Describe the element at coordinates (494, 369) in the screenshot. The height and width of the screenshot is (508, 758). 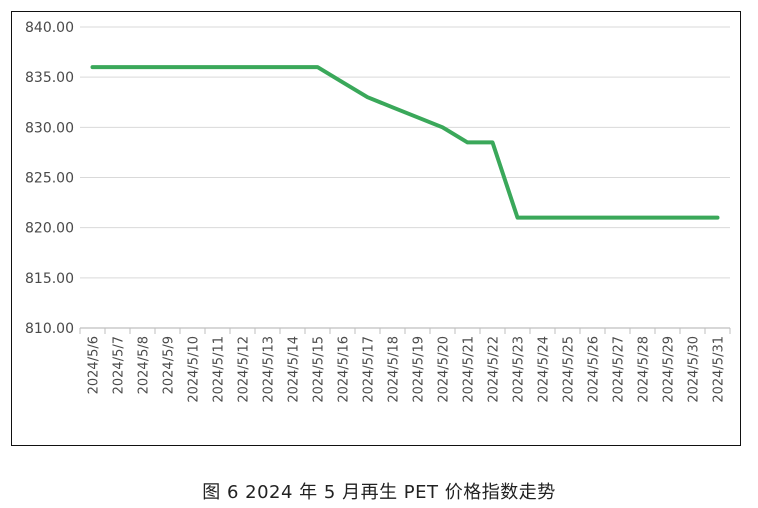
I see `x-tick-label: 2024/5/22` at that location.